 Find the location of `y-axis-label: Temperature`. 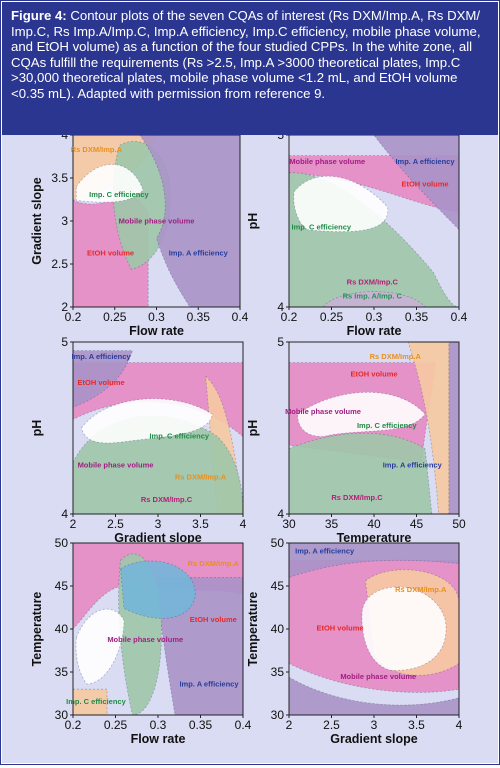

y-axis-label: Temperature is located at coordinates (37, 629).